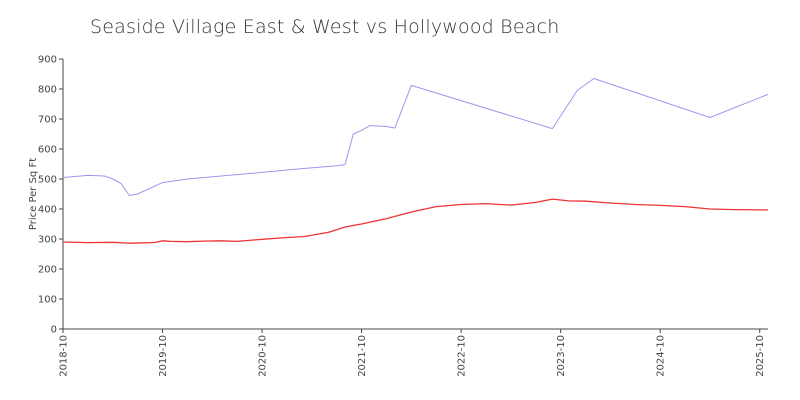  What do you see at coordinates (47, 180) in the screenshot?
I see `y-tick-label: 500` at bounding box center [47, 180].